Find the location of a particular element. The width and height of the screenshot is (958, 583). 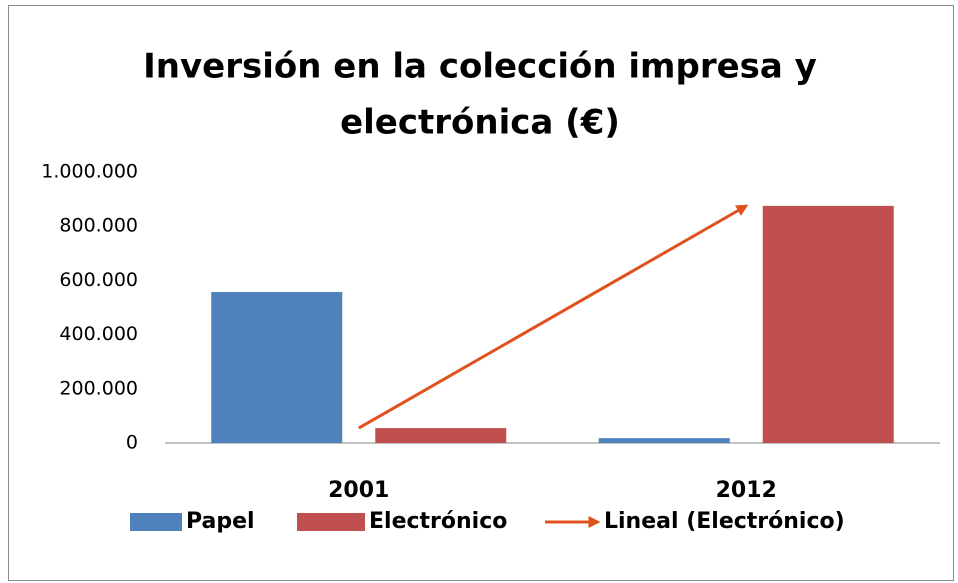

legend-label: Lineal (Electrónico) is located at coordinates (724, 521).